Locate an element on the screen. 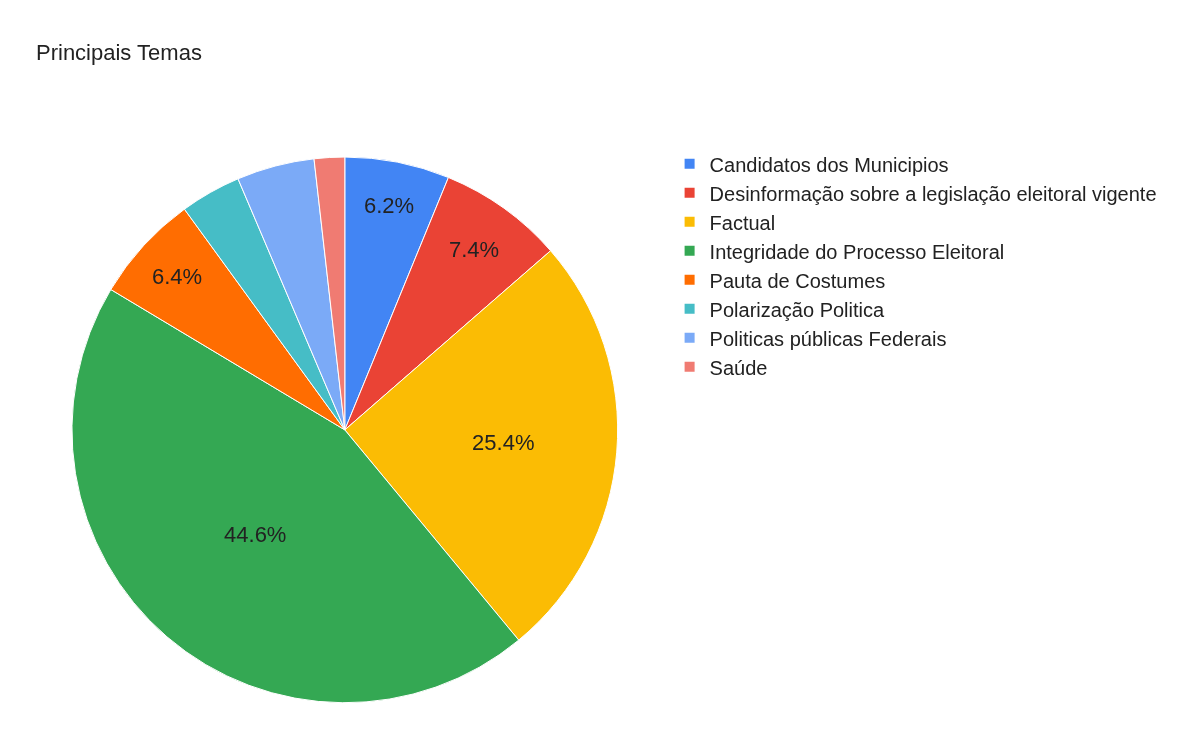 Image resolution: width=1200 pixels, height=742 pixels. data-label: 6.2% is located at coordinates (389, 206).